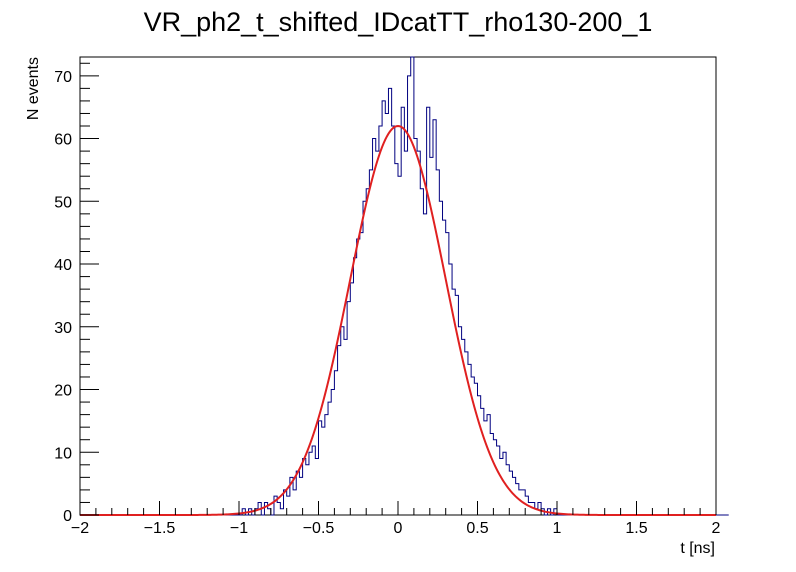  Describe the element at coordinates (239, 528) in the screenshot. I see `x-tick-label: −1` at that location.